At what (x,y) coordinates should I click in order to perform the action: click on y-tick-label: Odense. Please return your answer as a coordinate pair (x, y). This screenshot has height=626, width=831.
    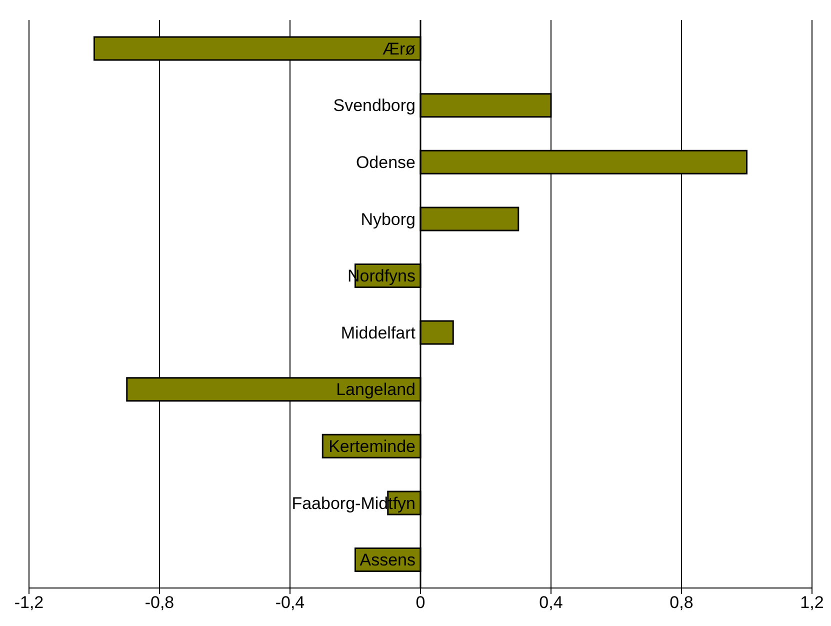
    Looking at the image, I should click on (386, 162).